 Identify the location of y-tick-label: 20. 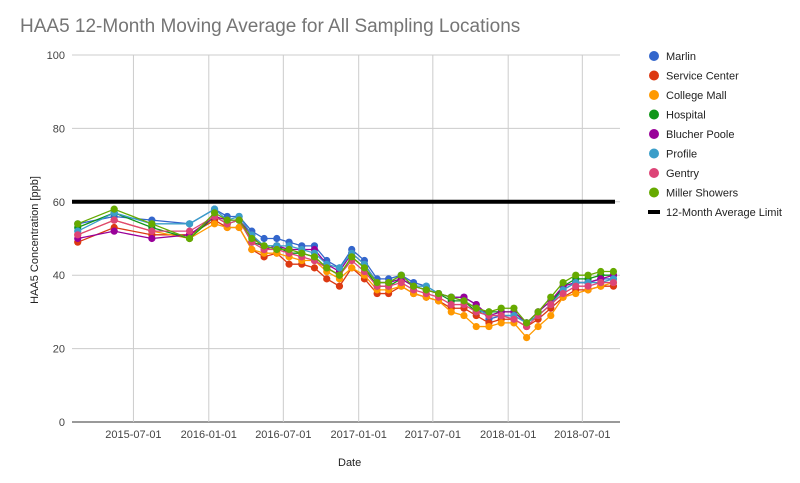
(59, 350).